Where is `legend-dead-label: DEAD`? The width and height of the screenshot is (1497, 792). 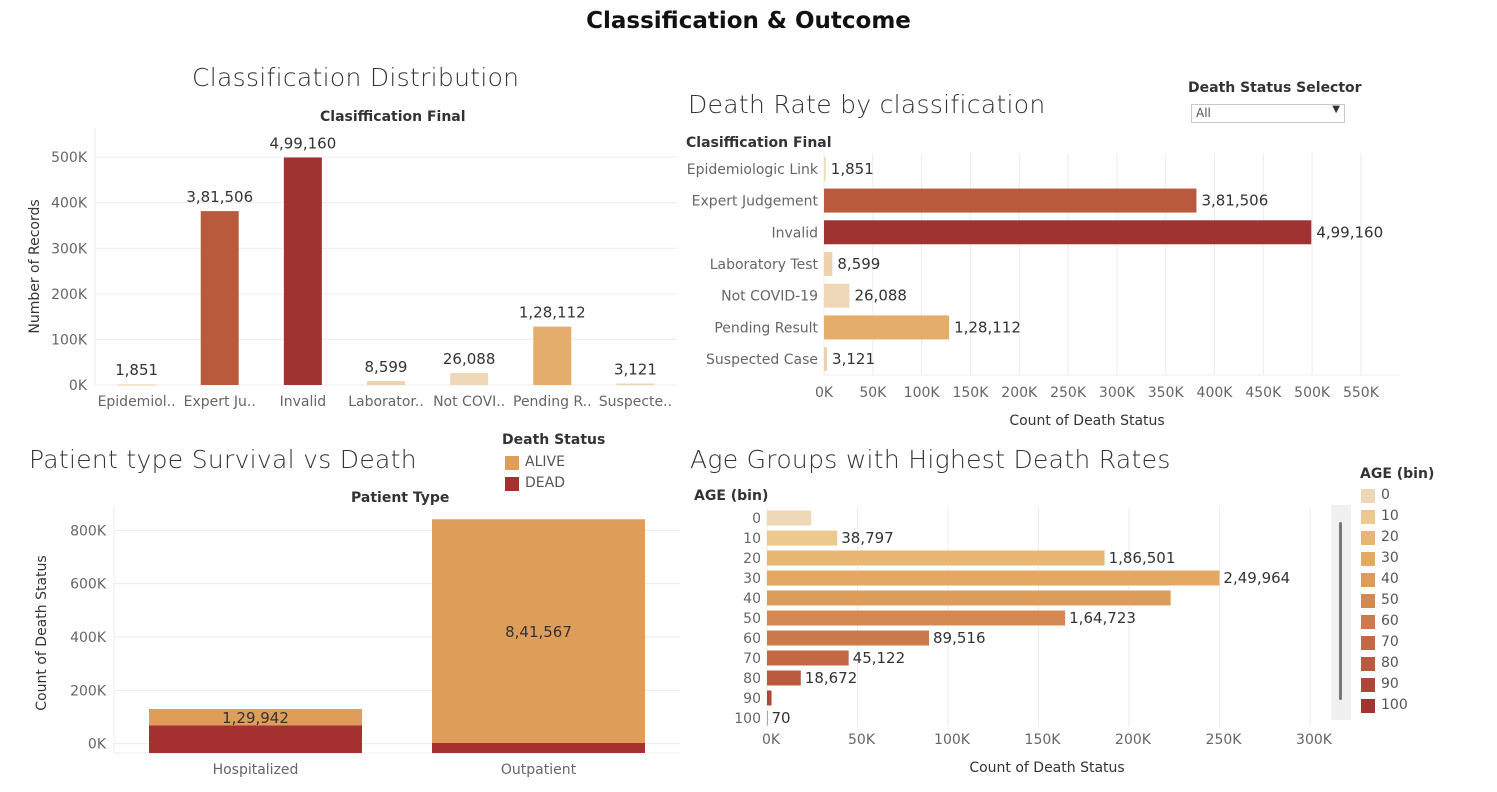
legend-dead-label: DEAD is located at coordinates (545, 483).